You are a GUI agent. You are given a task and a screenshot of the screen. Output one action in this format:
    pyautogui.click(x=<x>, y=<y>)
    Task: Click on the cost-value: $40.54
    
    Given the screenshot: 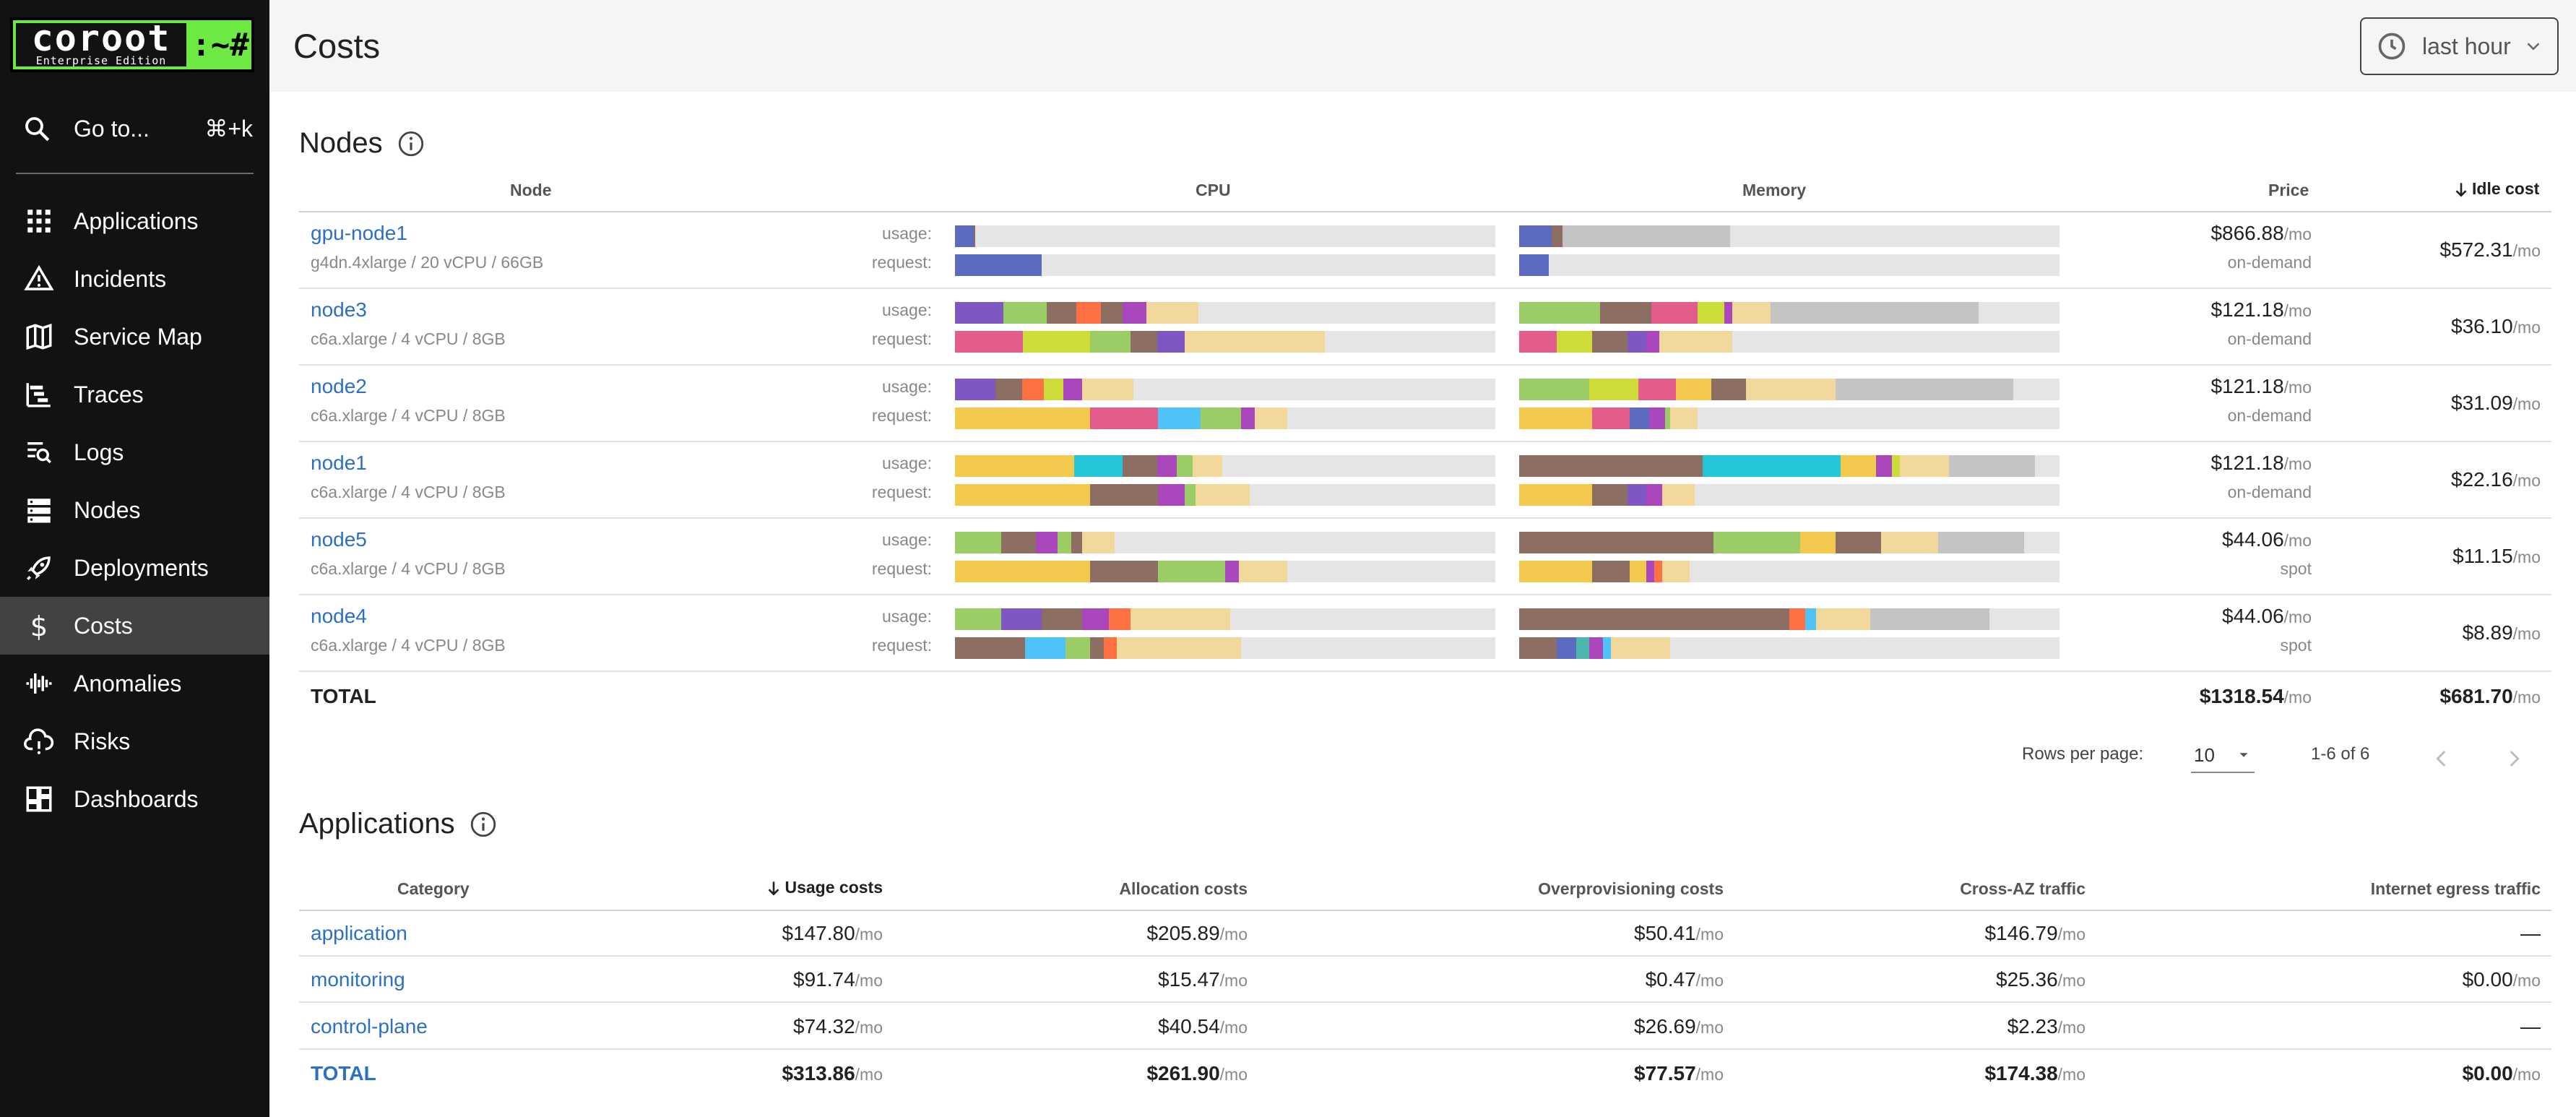 What is the action you would take?
    pyautogui.click(x=1189, y=1026)
    